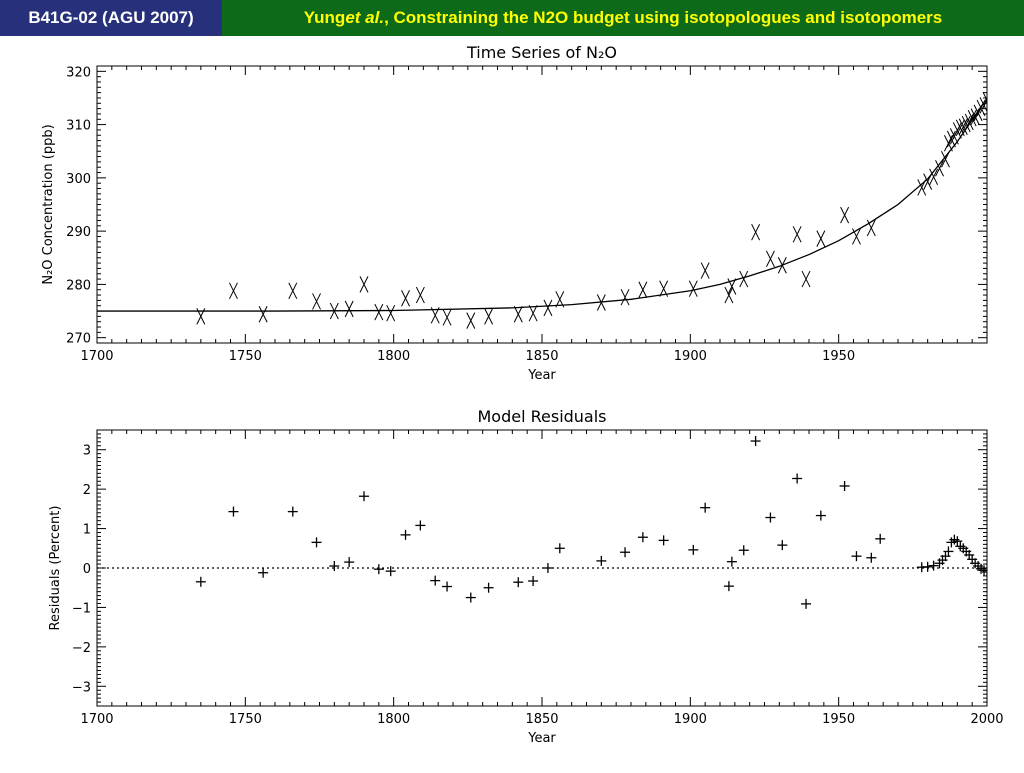 The width and height of the screenshot is (1024, 773). Describe the element at coordinates (81, 648) in the screenshot. I see `y-tick-label: −2` at that location.